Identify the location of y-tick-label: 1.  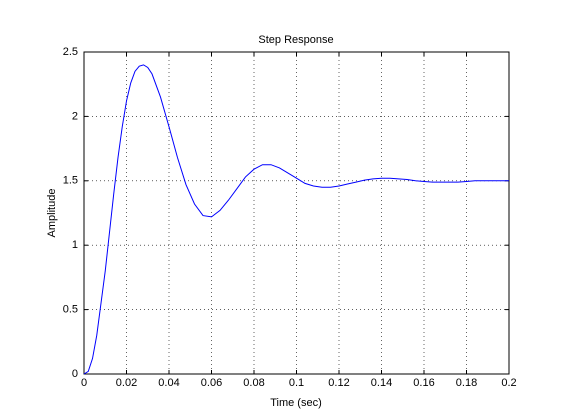
(75, 245).